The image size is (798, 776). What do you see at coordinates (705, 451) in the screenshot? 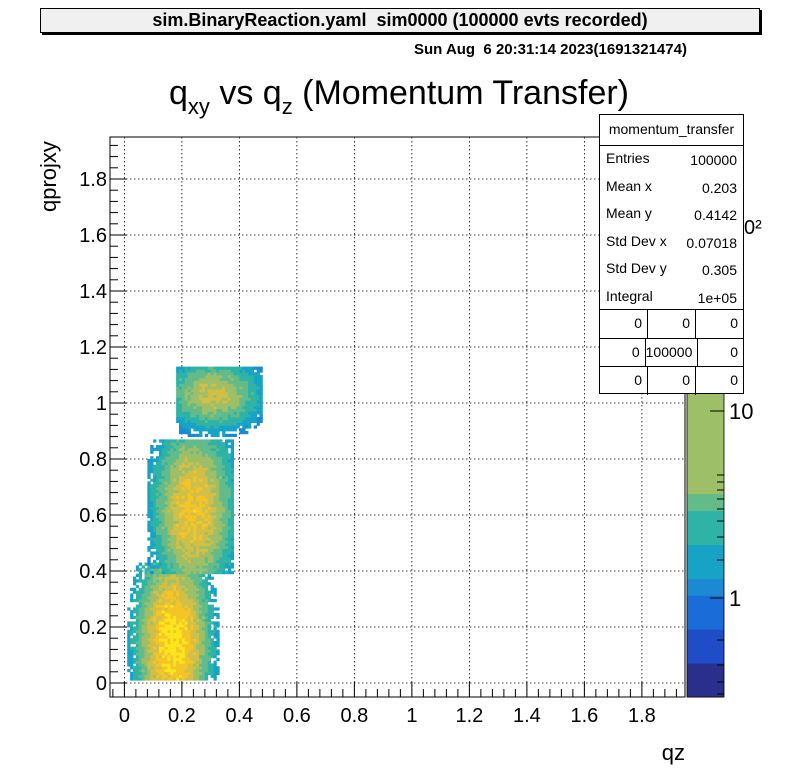
I see `palette-swatch` at bounding box center [705, 451].